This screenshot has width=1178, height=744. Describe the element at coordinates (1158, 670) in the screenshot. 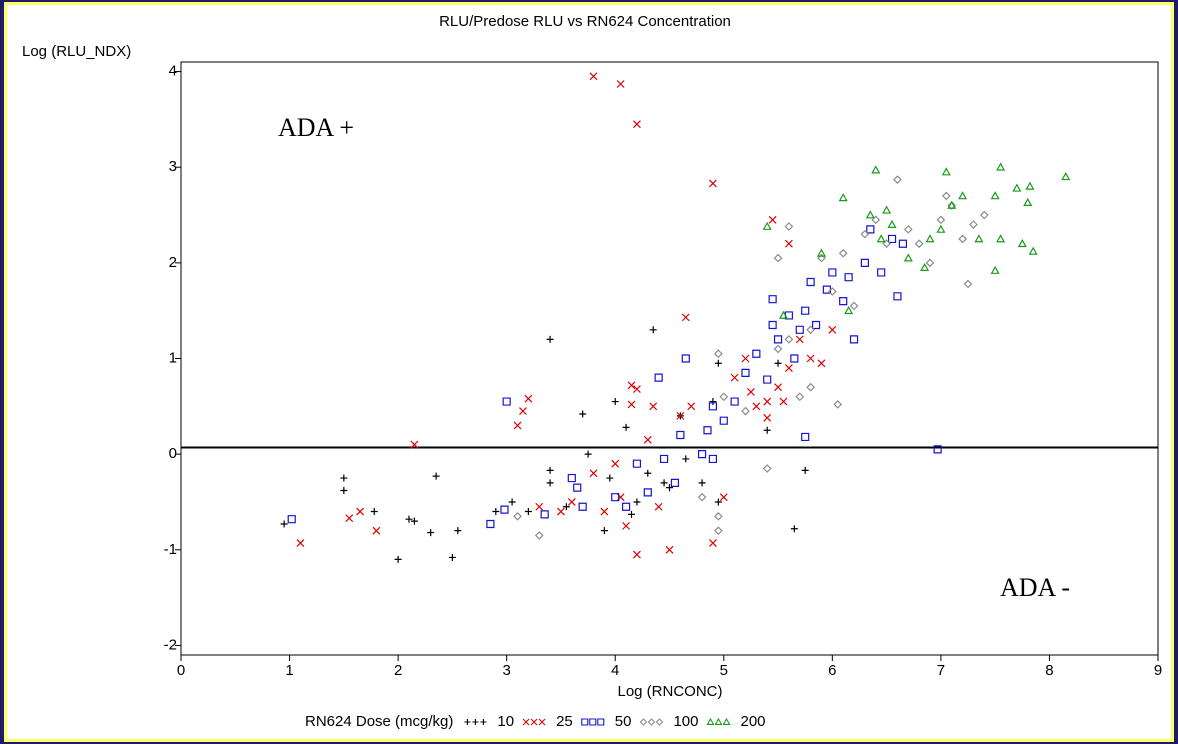

I see `x-tick-label: 9` at that location.